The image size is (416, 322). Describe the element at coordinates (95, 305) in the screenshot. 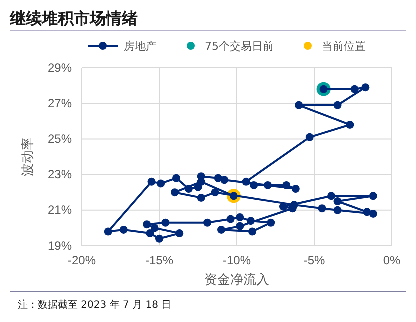

I see `text: 注：数据截至 2023 年 7 月 18 日` at that location.